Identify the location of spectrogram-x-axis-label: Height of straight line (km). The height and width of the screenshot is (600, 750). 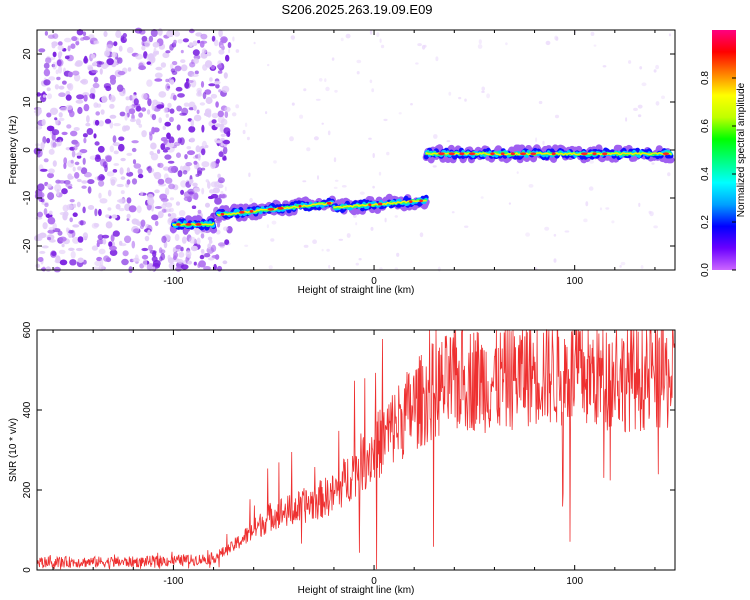
(356, 290).